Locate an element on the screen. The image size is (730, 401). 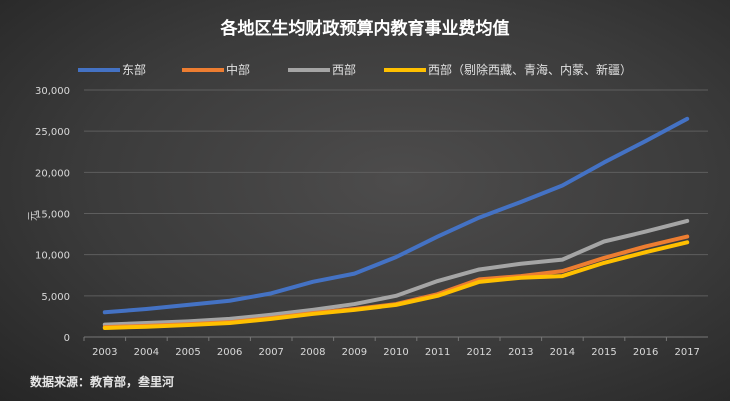
legend-label: 东部 is located at coordinates (134, 70).